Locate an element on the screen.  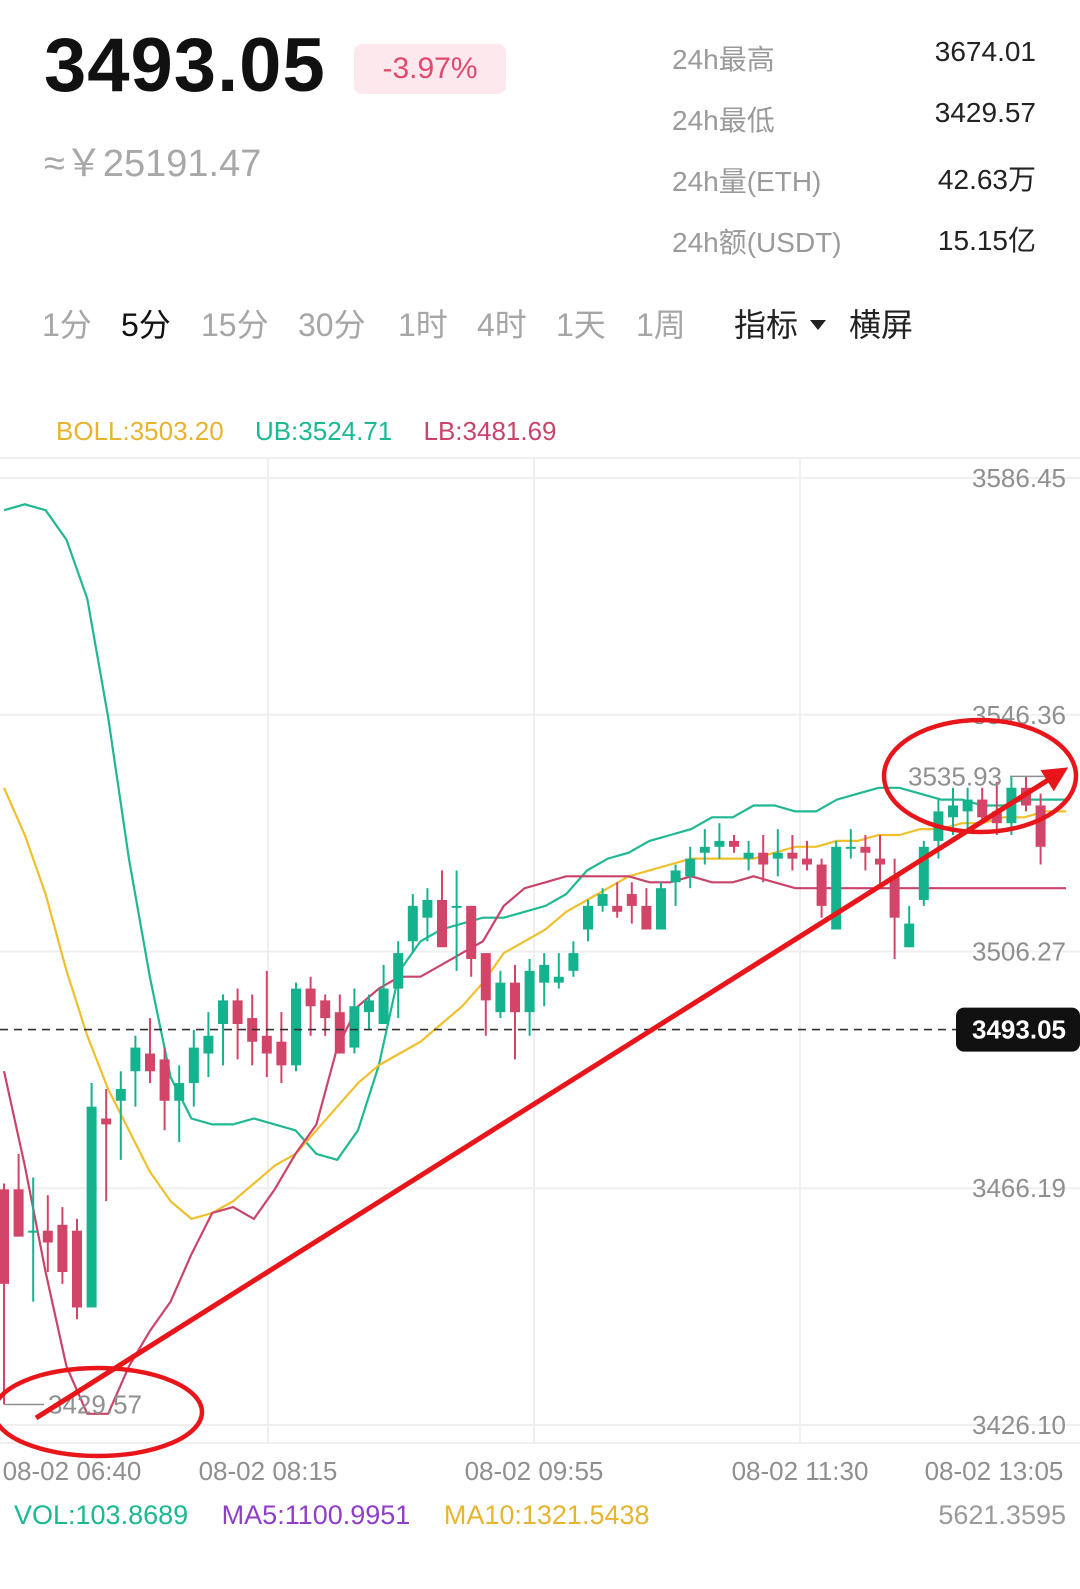
tab-15m: 15分 is located at coordinates (235, 325).